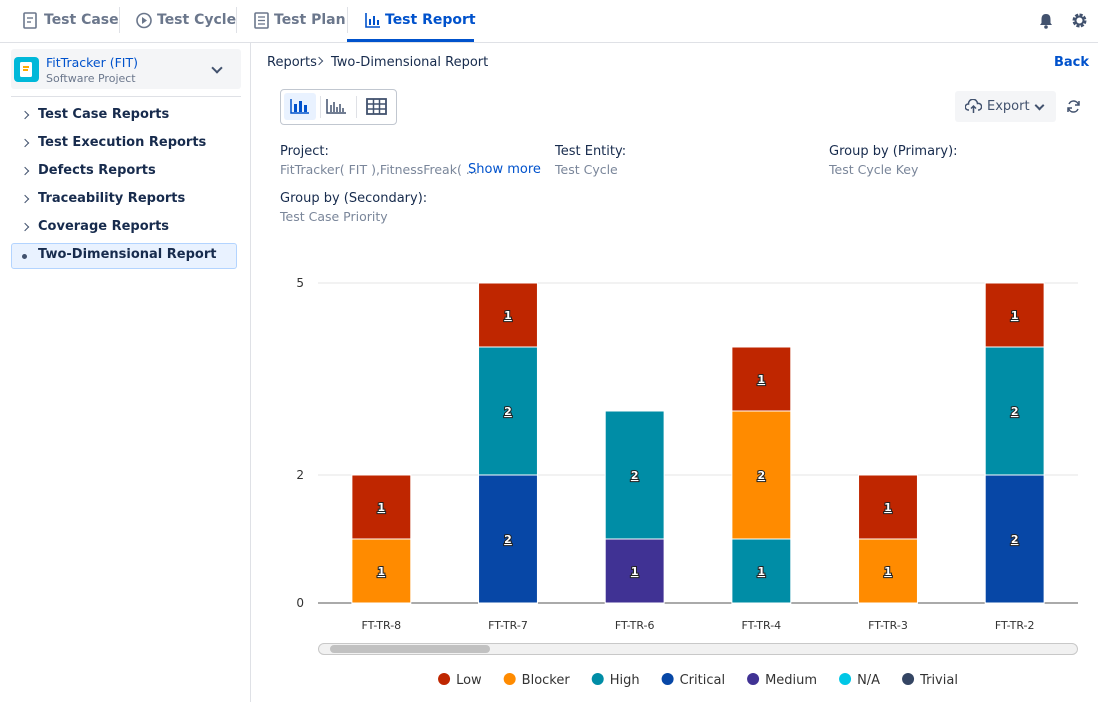 The height and width of the screenshot is (702, 1098). I want to click on grouped-chart-icon, so click(336, 106).